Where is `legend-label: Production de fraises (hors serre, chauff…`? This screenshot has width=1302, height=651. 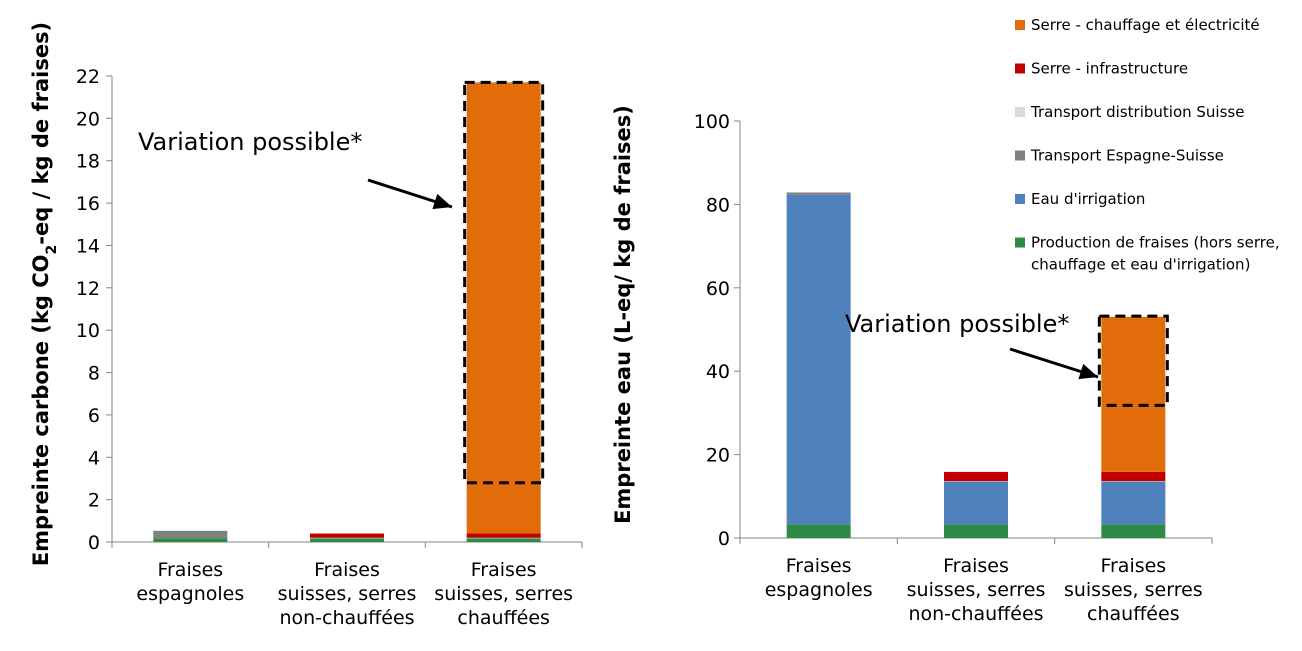
legend-label: Production de fraises (hors serre, chauff… is located at coordinates (1155, 254).